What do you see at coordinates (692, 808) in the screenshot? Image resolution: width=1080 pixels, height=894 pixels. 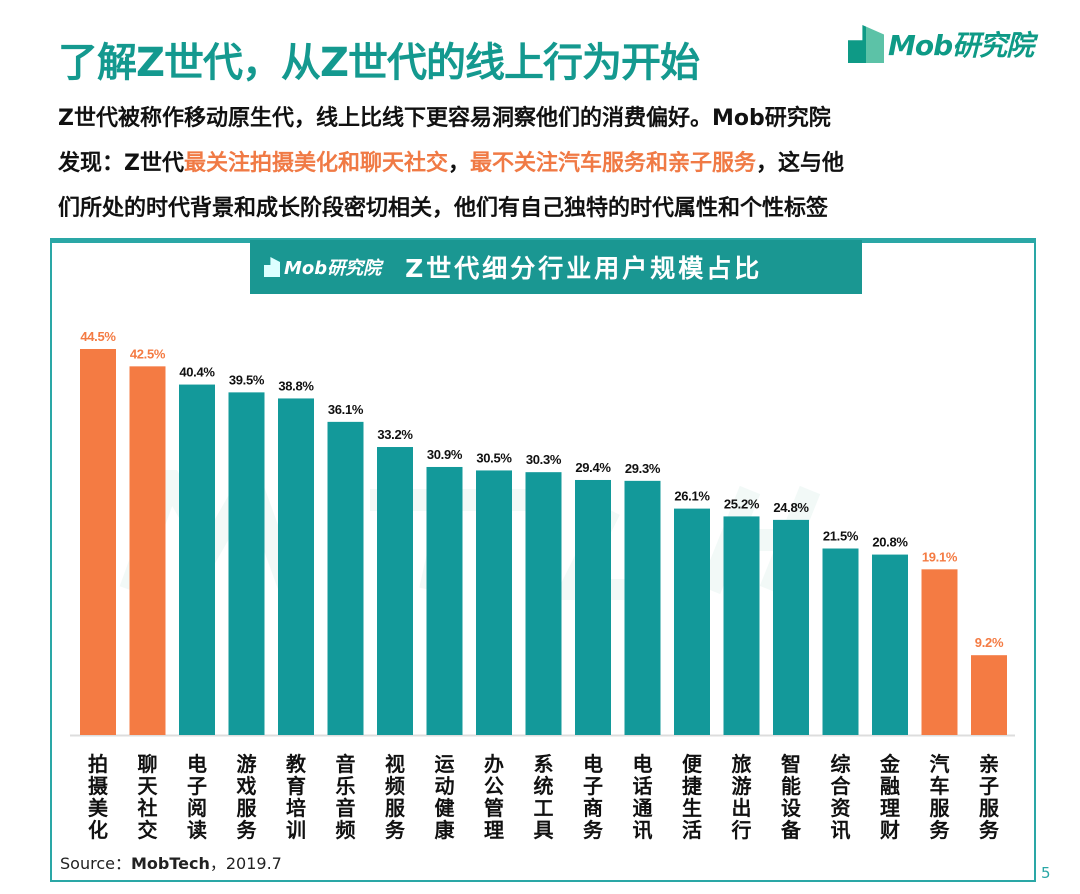 I see `category-label: 生` at bounding box center [692, 808].